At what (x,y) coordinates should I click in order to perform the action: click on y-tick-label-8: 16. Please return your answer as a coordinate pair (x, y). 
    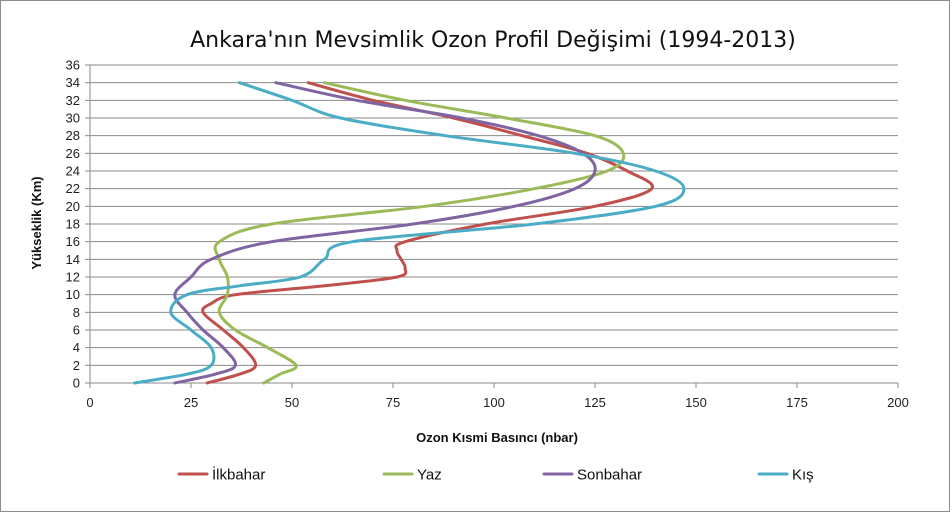
    Looking at the image, I should click on (73, 241).